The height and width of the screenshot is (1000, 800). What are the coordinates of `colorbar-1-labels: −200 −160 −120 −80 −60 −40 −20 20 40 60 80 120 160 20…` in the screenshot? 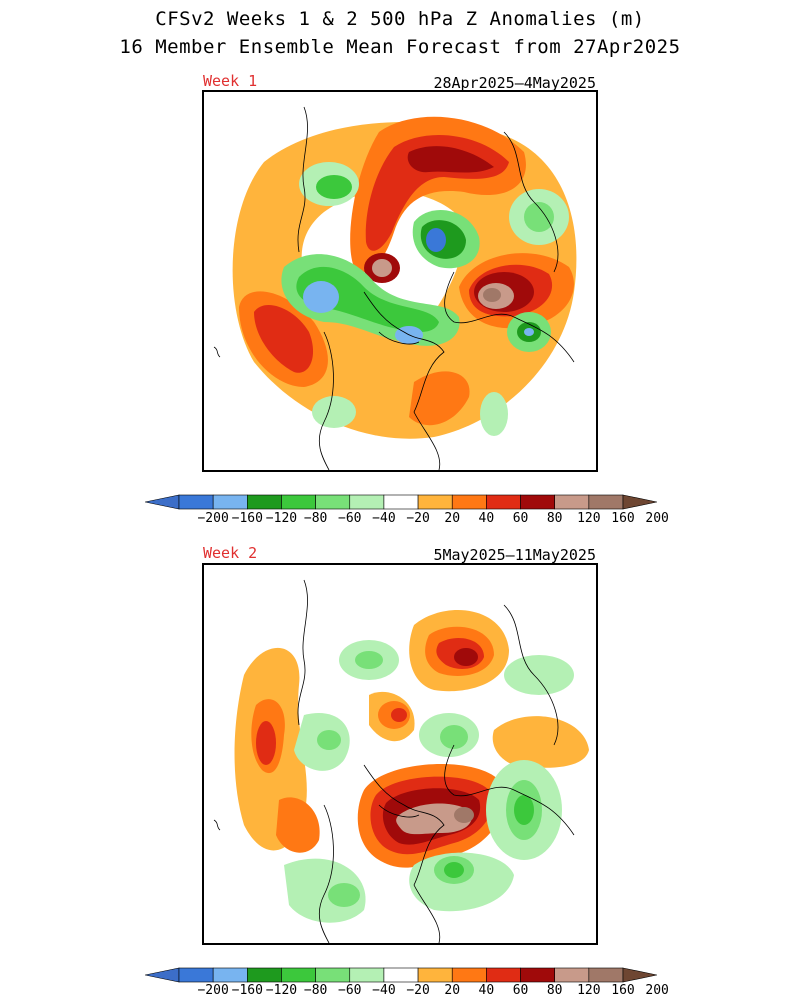 It's located at (406, 519).